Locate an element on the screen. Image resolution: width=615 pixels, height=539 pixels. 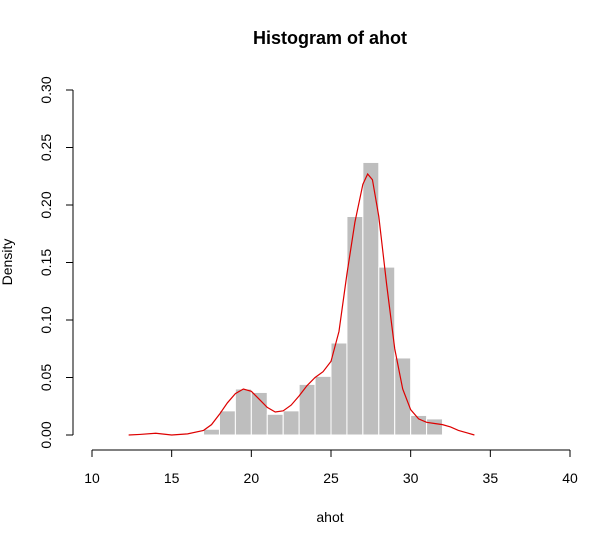
y-tick-label: 0.00 is located at coordinates (46, 434).